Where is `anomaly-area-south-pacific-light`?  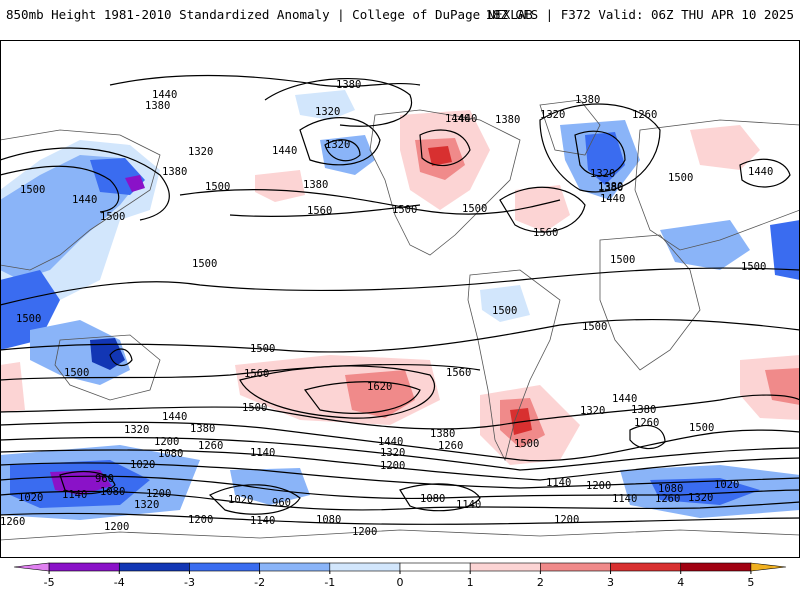 anomaly-area-south-pacific-light is located at coordinates (505, 303).